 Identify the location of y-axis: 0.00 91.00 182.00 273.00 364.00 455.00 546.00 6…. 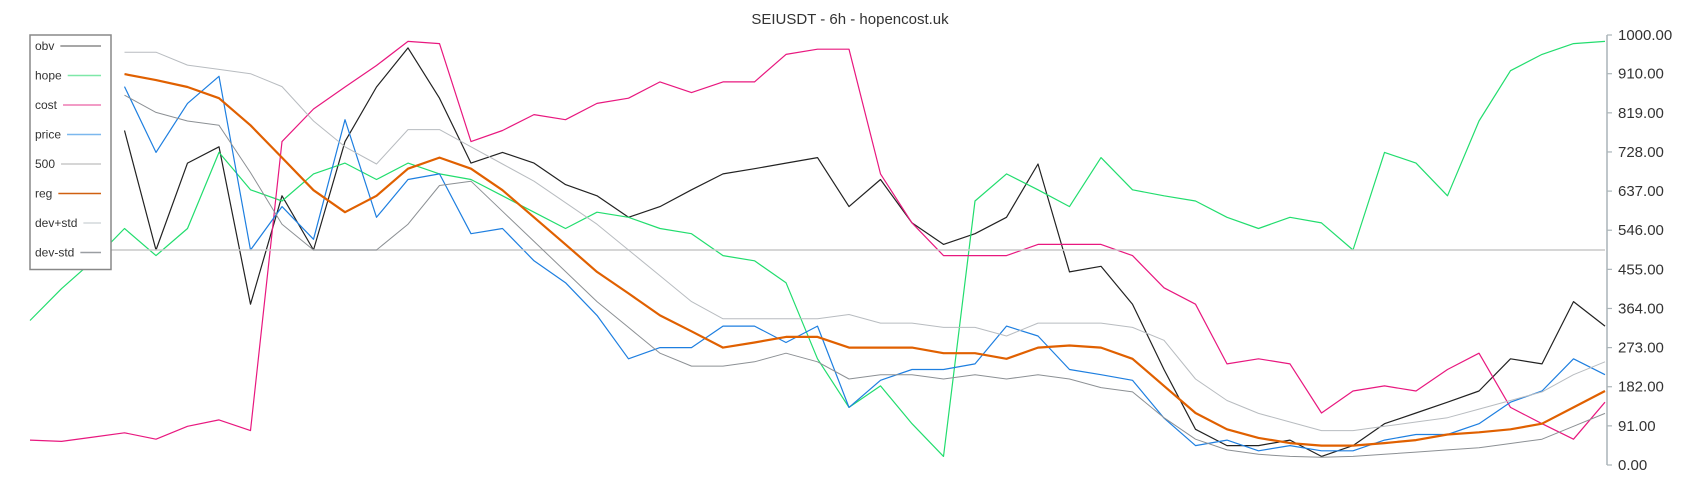
(1639, 250).